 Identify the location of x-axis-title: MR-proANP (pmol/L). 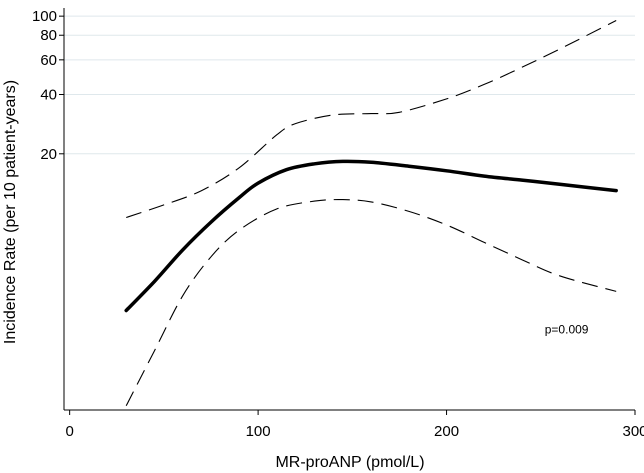
(349, 462).